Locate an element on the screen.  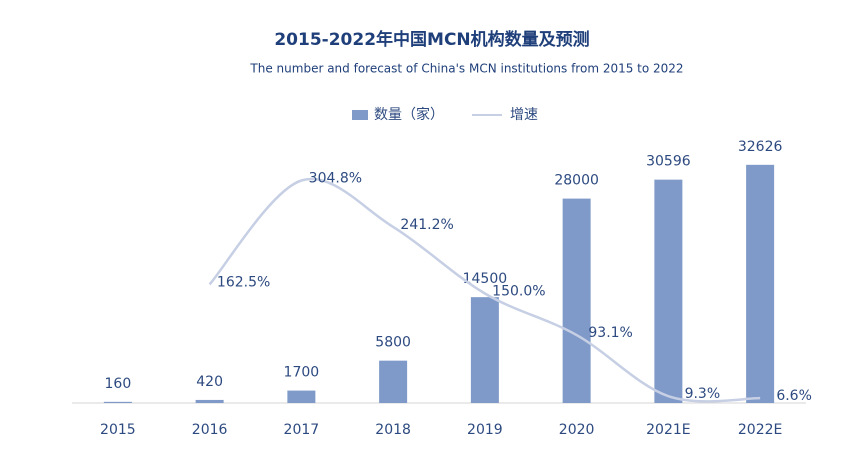
bar-value-label: 28000 is located at coordinates (576, 181).